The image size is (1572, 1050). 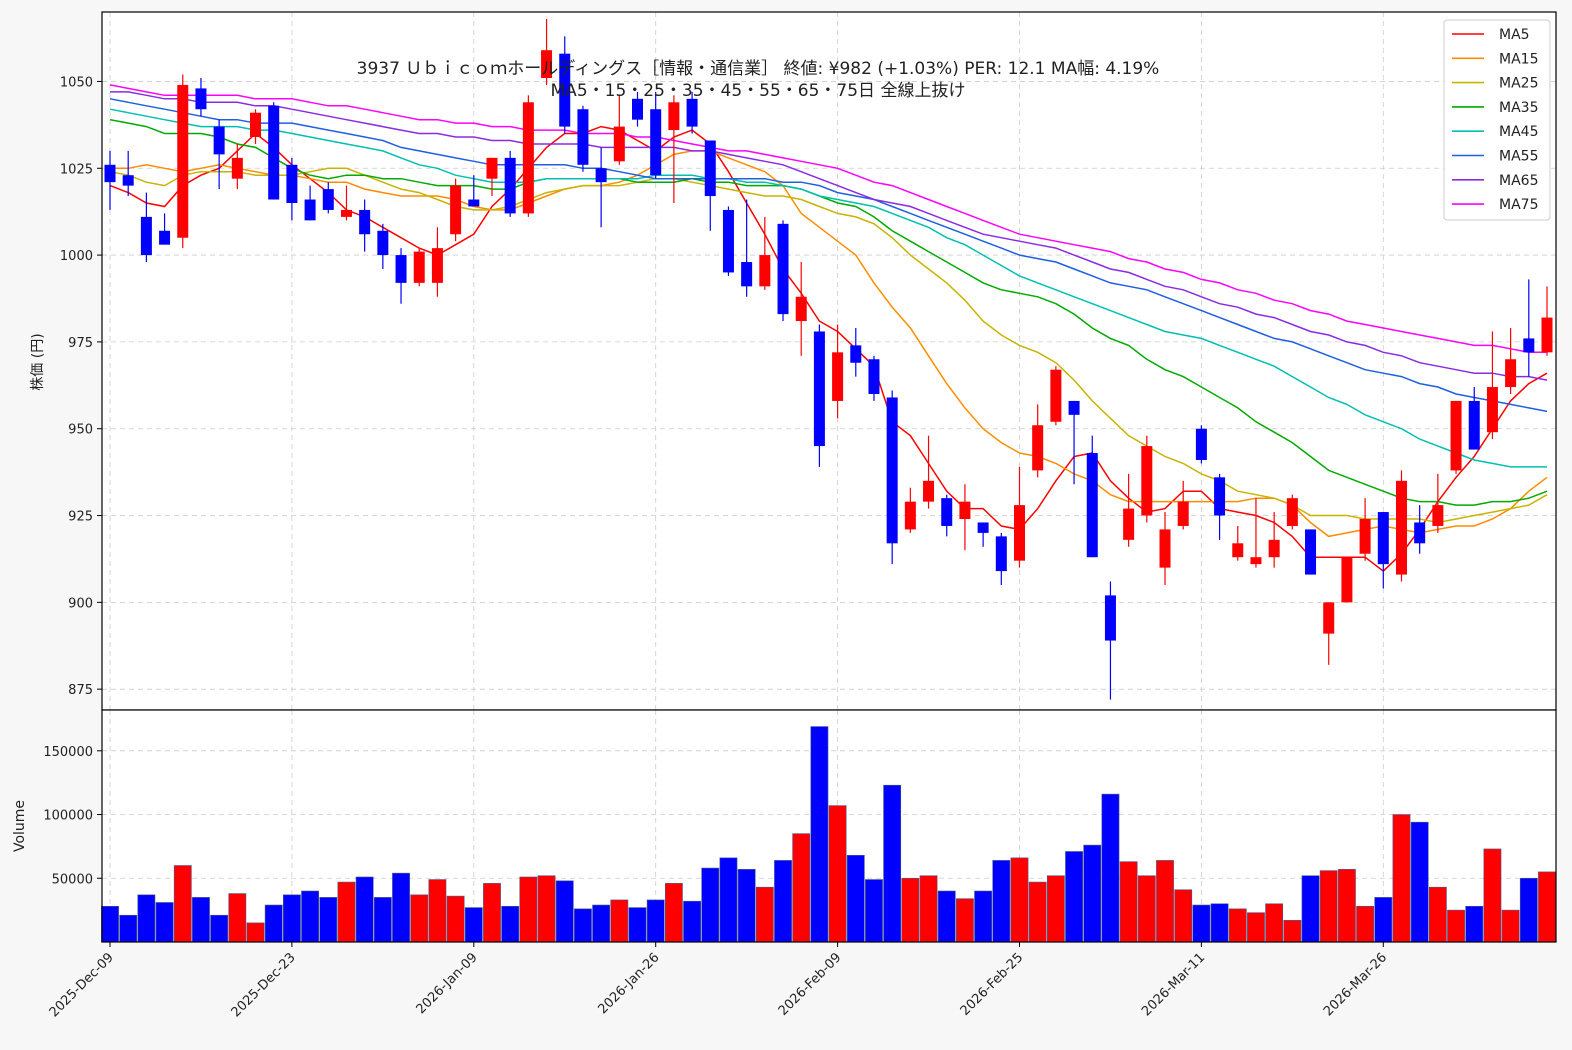 I want to click on legend-box, so click(x=1497, y=120).